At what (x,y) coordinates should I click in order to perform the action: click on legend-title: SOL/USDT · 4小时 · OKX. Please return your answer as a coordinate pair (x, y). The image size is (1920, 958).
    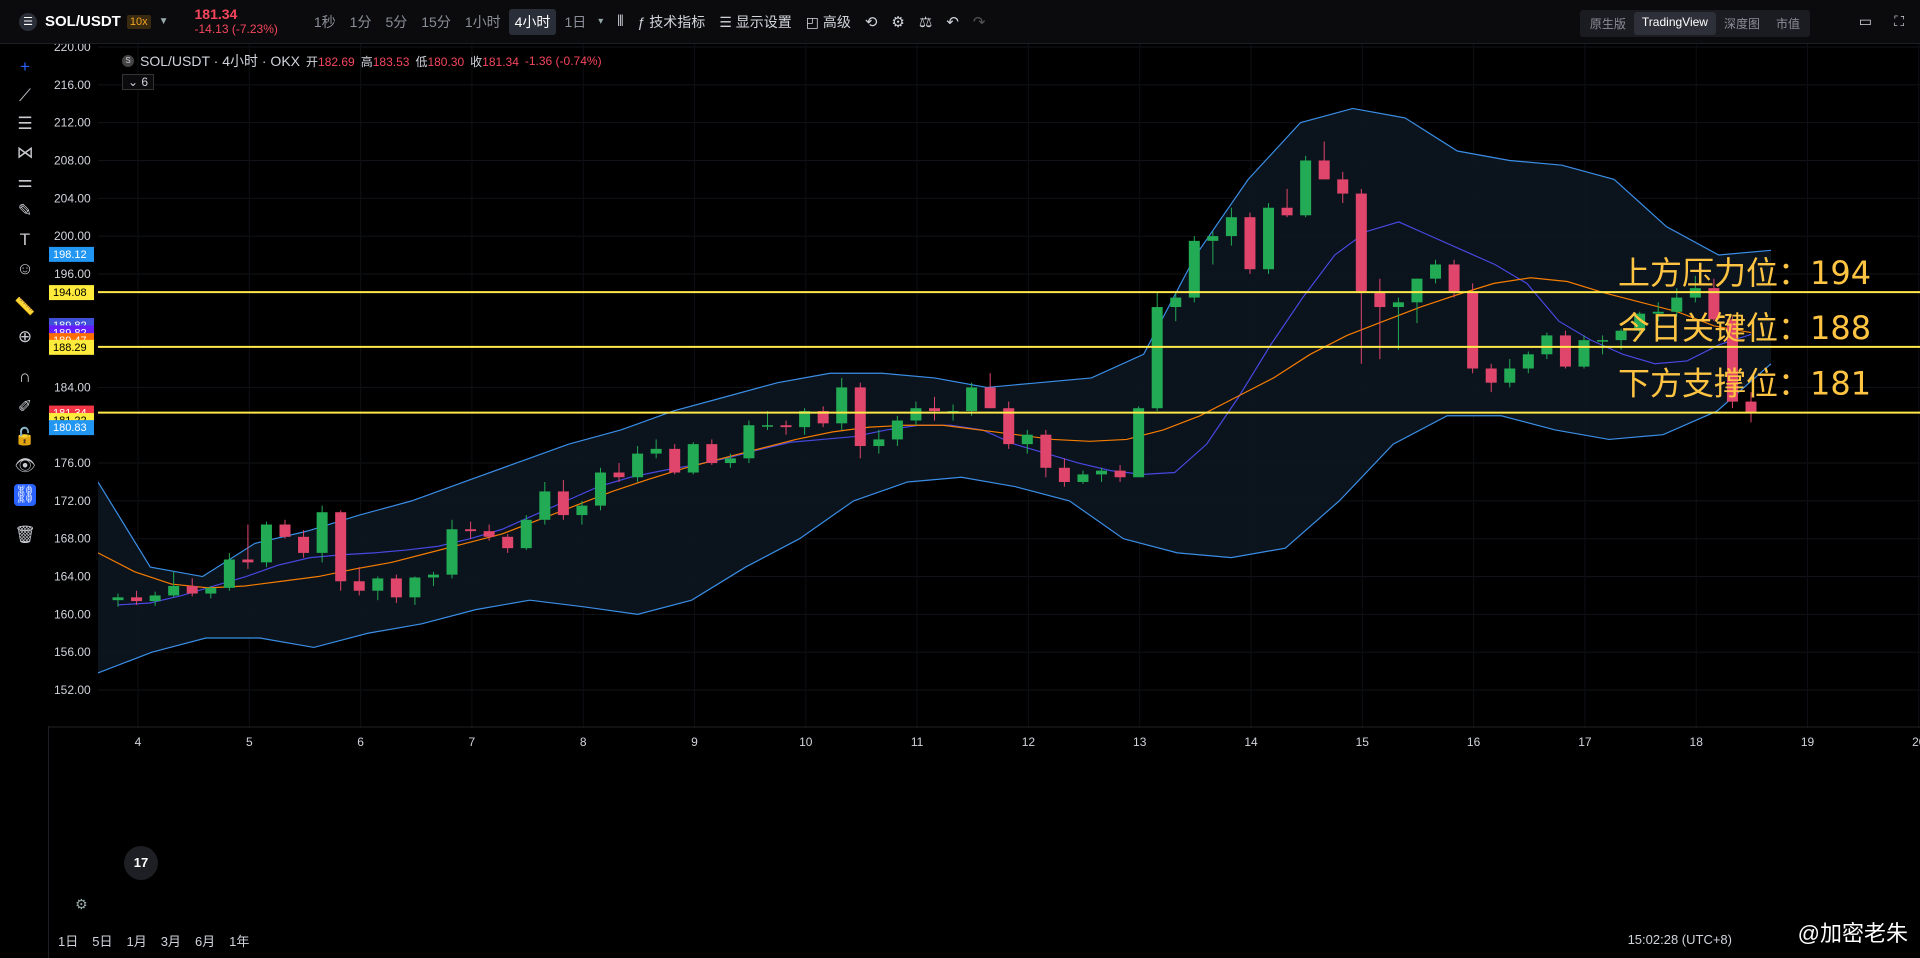
    Looking at the image, I should click on (220, 61).